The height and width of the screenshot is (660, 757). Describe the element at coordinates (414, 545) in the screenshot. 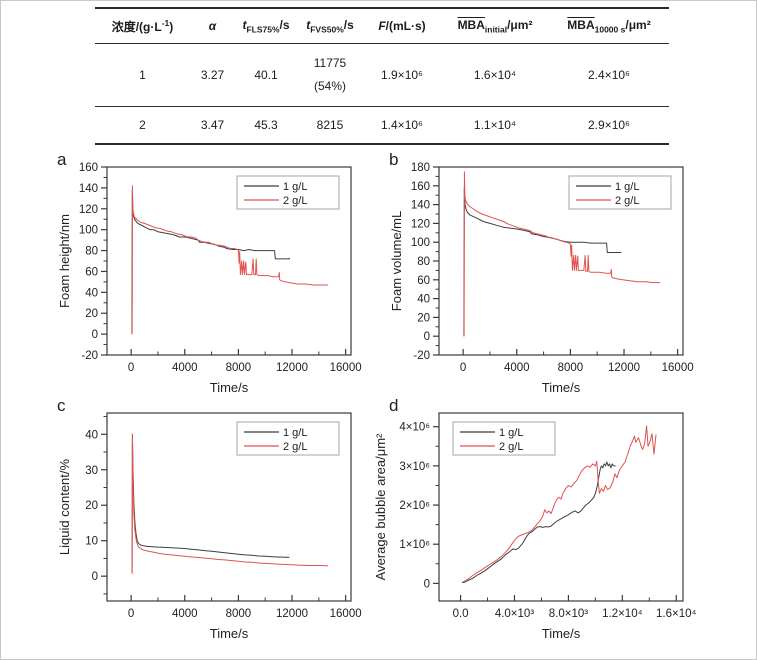

I see `y-tick-label: 1×10⁶` at that location.